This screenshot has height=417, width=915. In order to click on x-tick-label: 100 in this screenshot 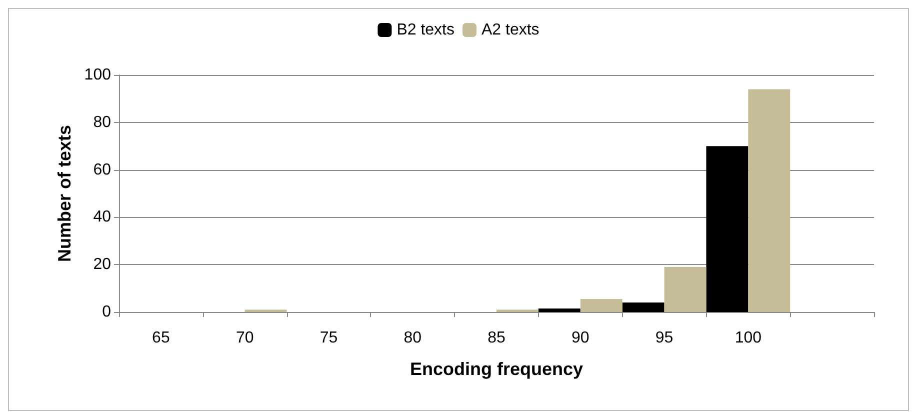, I will do `click(748, 338)`.